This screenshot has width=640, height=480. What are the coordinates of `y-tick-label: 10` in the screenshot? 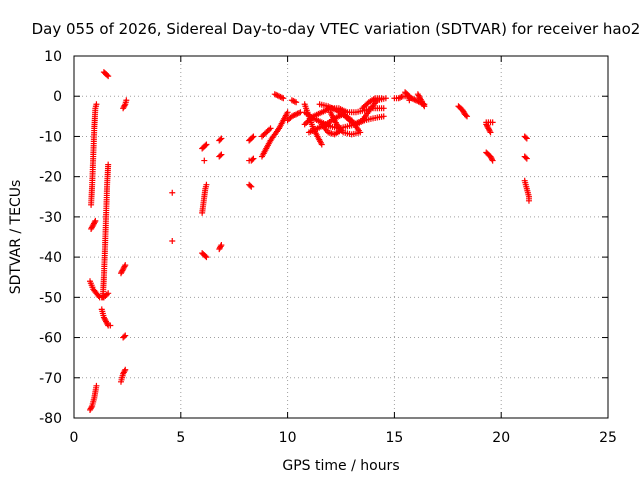 It's located at (53, 57).